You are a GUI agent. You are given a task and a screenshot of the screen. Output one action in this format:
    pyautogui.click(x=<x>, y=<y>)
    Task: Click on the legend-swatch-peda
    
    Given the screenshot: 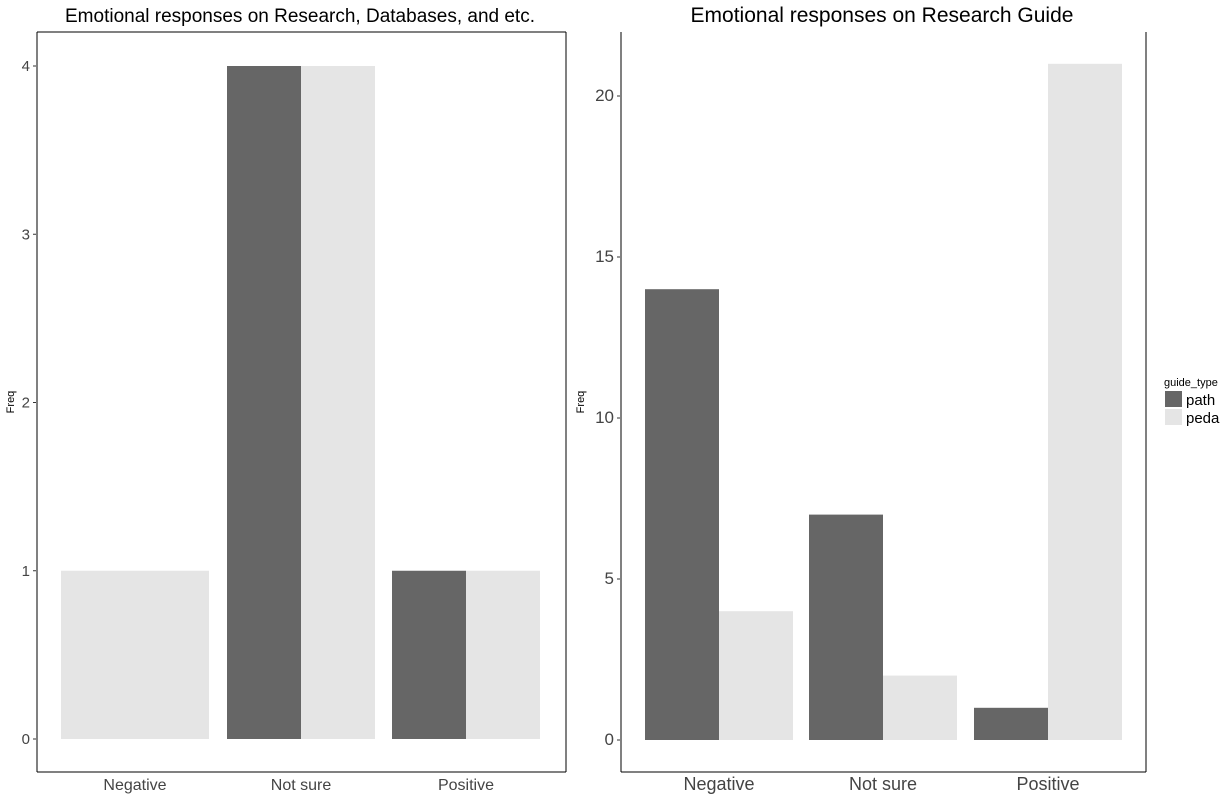 What is the action you would take?
    pyautogui.click(x=1173, y=417)
    